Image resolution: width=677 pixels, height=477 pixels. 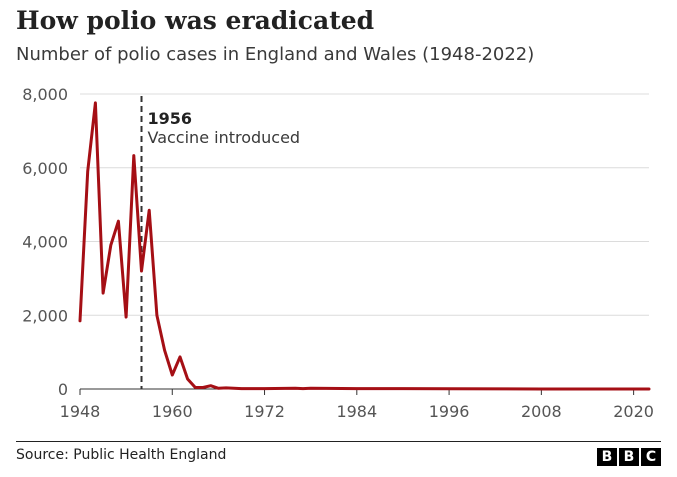 I want to click on annotation-label: Vaccine introduced, so click(x=224, y=137).